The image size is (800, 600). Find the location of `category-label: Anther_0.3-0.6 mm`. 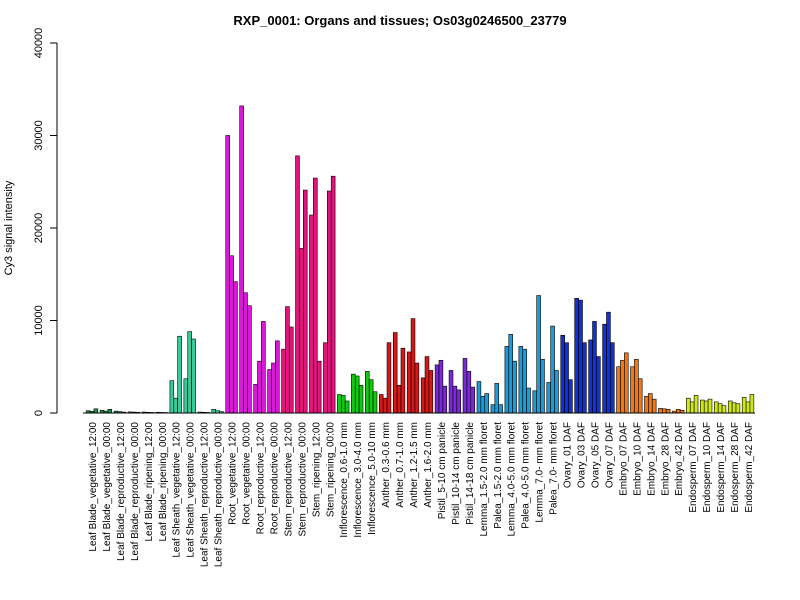

category-label: Anther_0.3-0.6 mm is located at coordinates (386, 465).